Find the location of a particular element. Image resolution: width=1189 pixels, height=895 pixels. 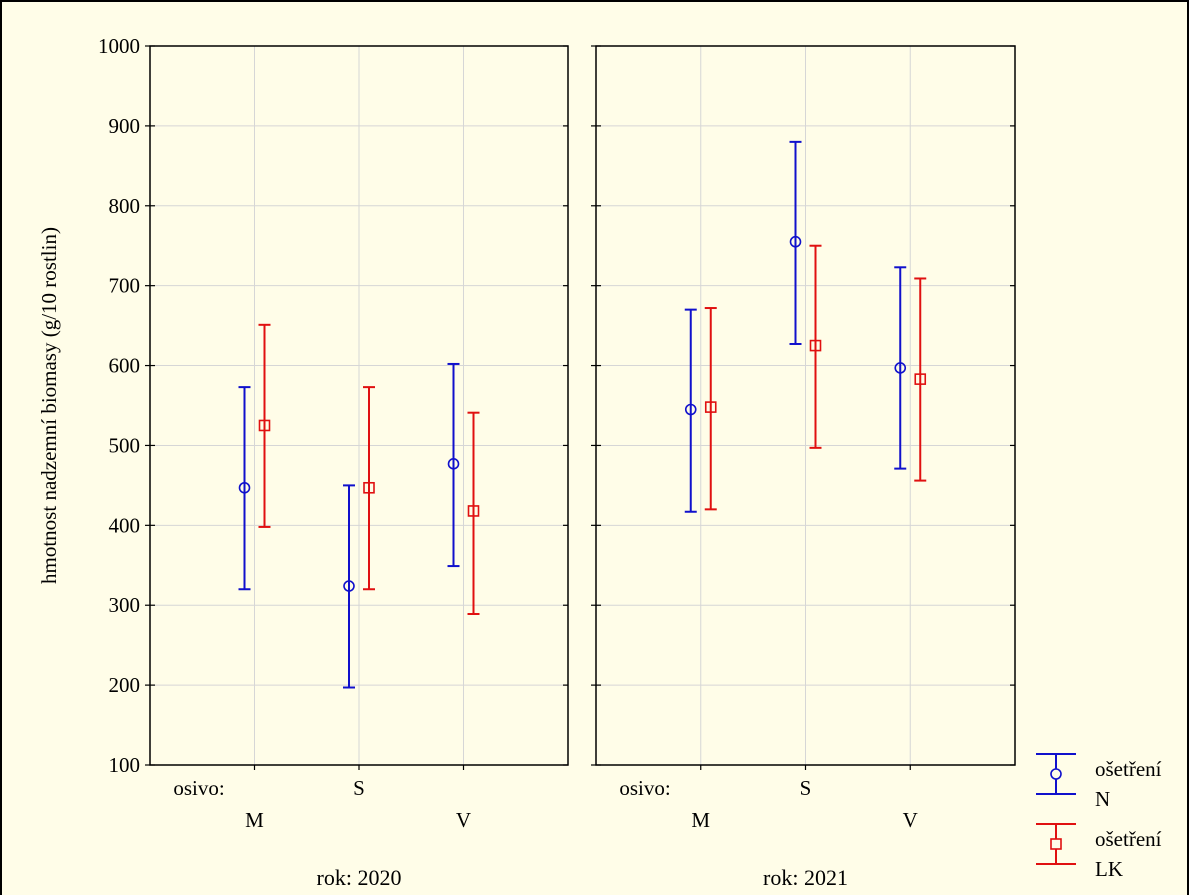

y-tick-label: 900 is located at coordinates (125, 126).